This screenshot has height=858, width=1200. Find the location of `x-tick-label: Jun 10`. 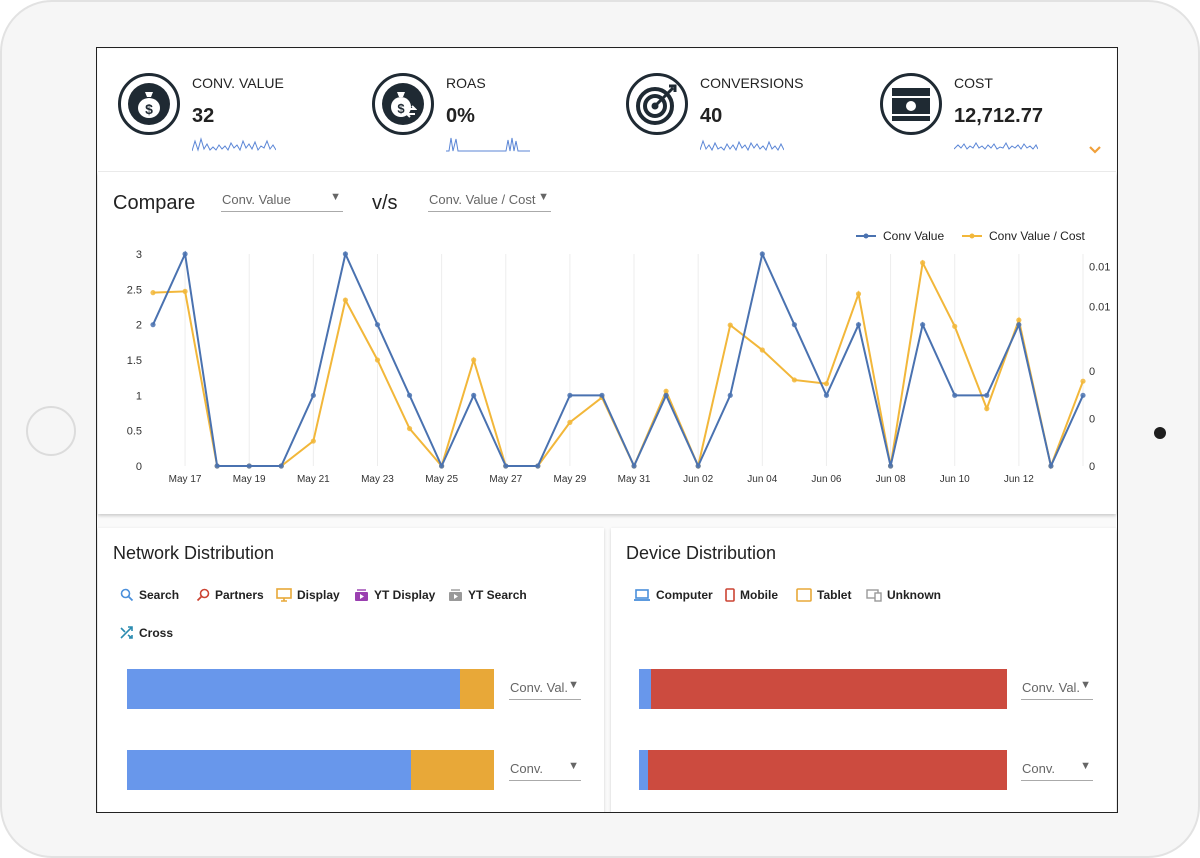

x-tick-label: Jun 10 is located at coordinates (955, 479).